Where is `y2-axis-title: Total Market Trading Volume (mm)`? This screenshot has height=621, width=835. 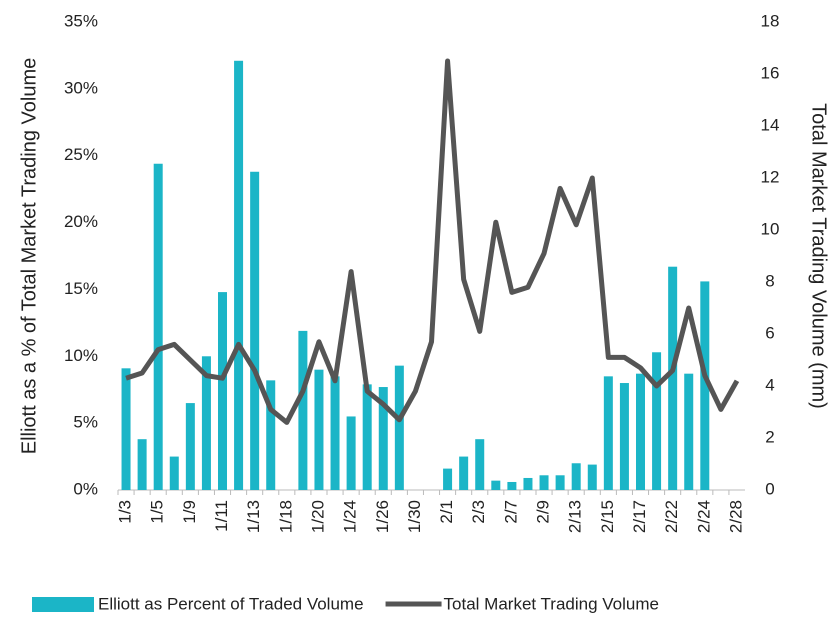 y2-axis-title: Total Market Trading Volume (mm) is located at coordinates (819, 256).